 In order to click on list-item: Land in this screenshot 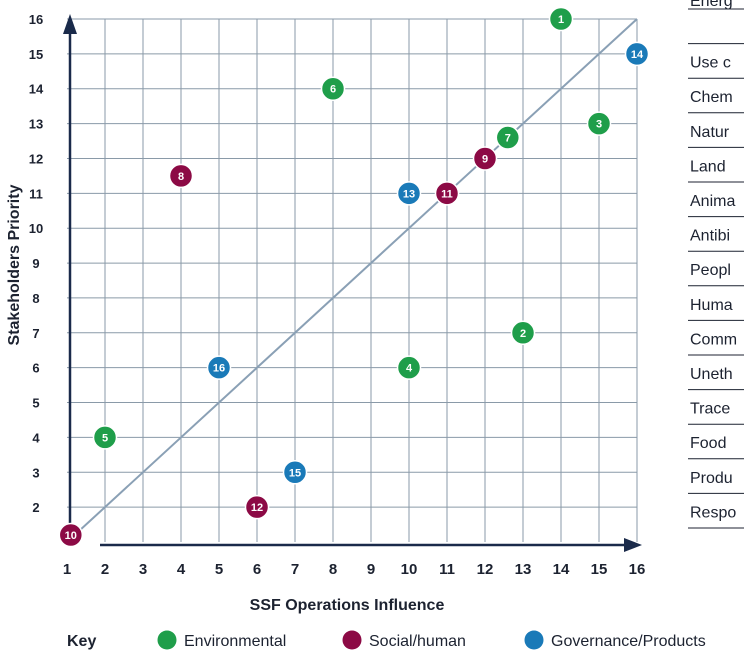, I will do `click(708, 166)`.